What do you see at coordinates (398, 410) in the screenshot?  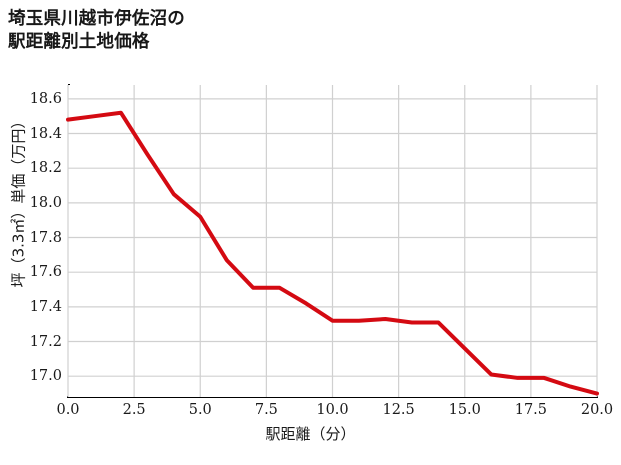 I see `x-axis-tick-label: 12.5` at bounding box center [398, 410].